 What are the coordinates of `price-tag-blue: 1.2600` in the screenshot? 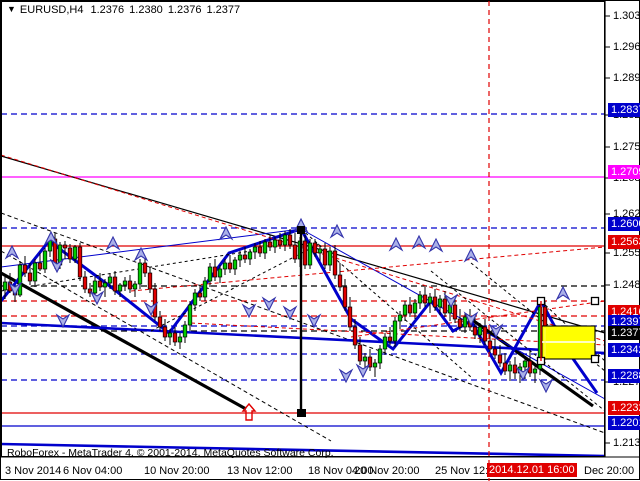 It's located at (624, 224).